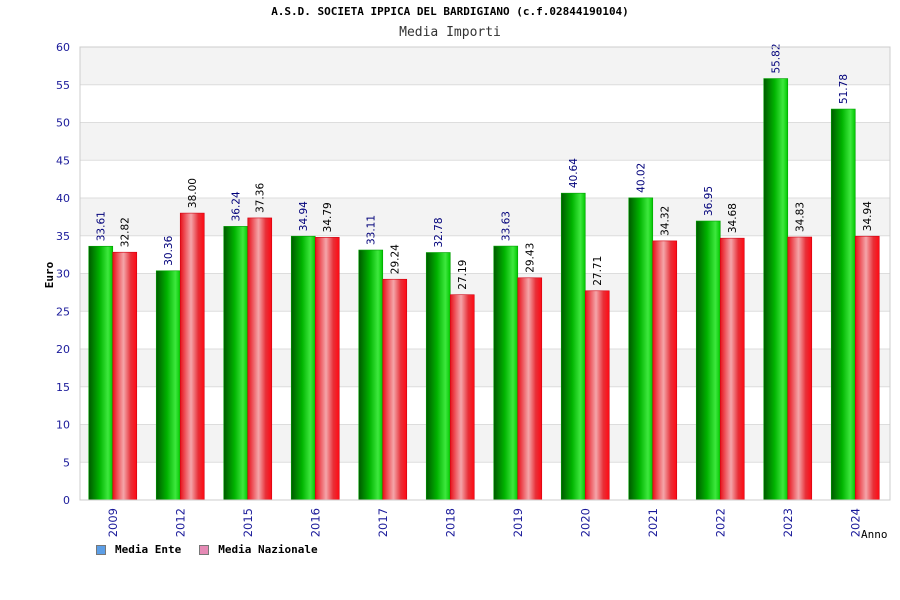 The width and height of the screenshot is (900, 600). I want to click on legend-swatch-media-nazionale, so click(204, 549).